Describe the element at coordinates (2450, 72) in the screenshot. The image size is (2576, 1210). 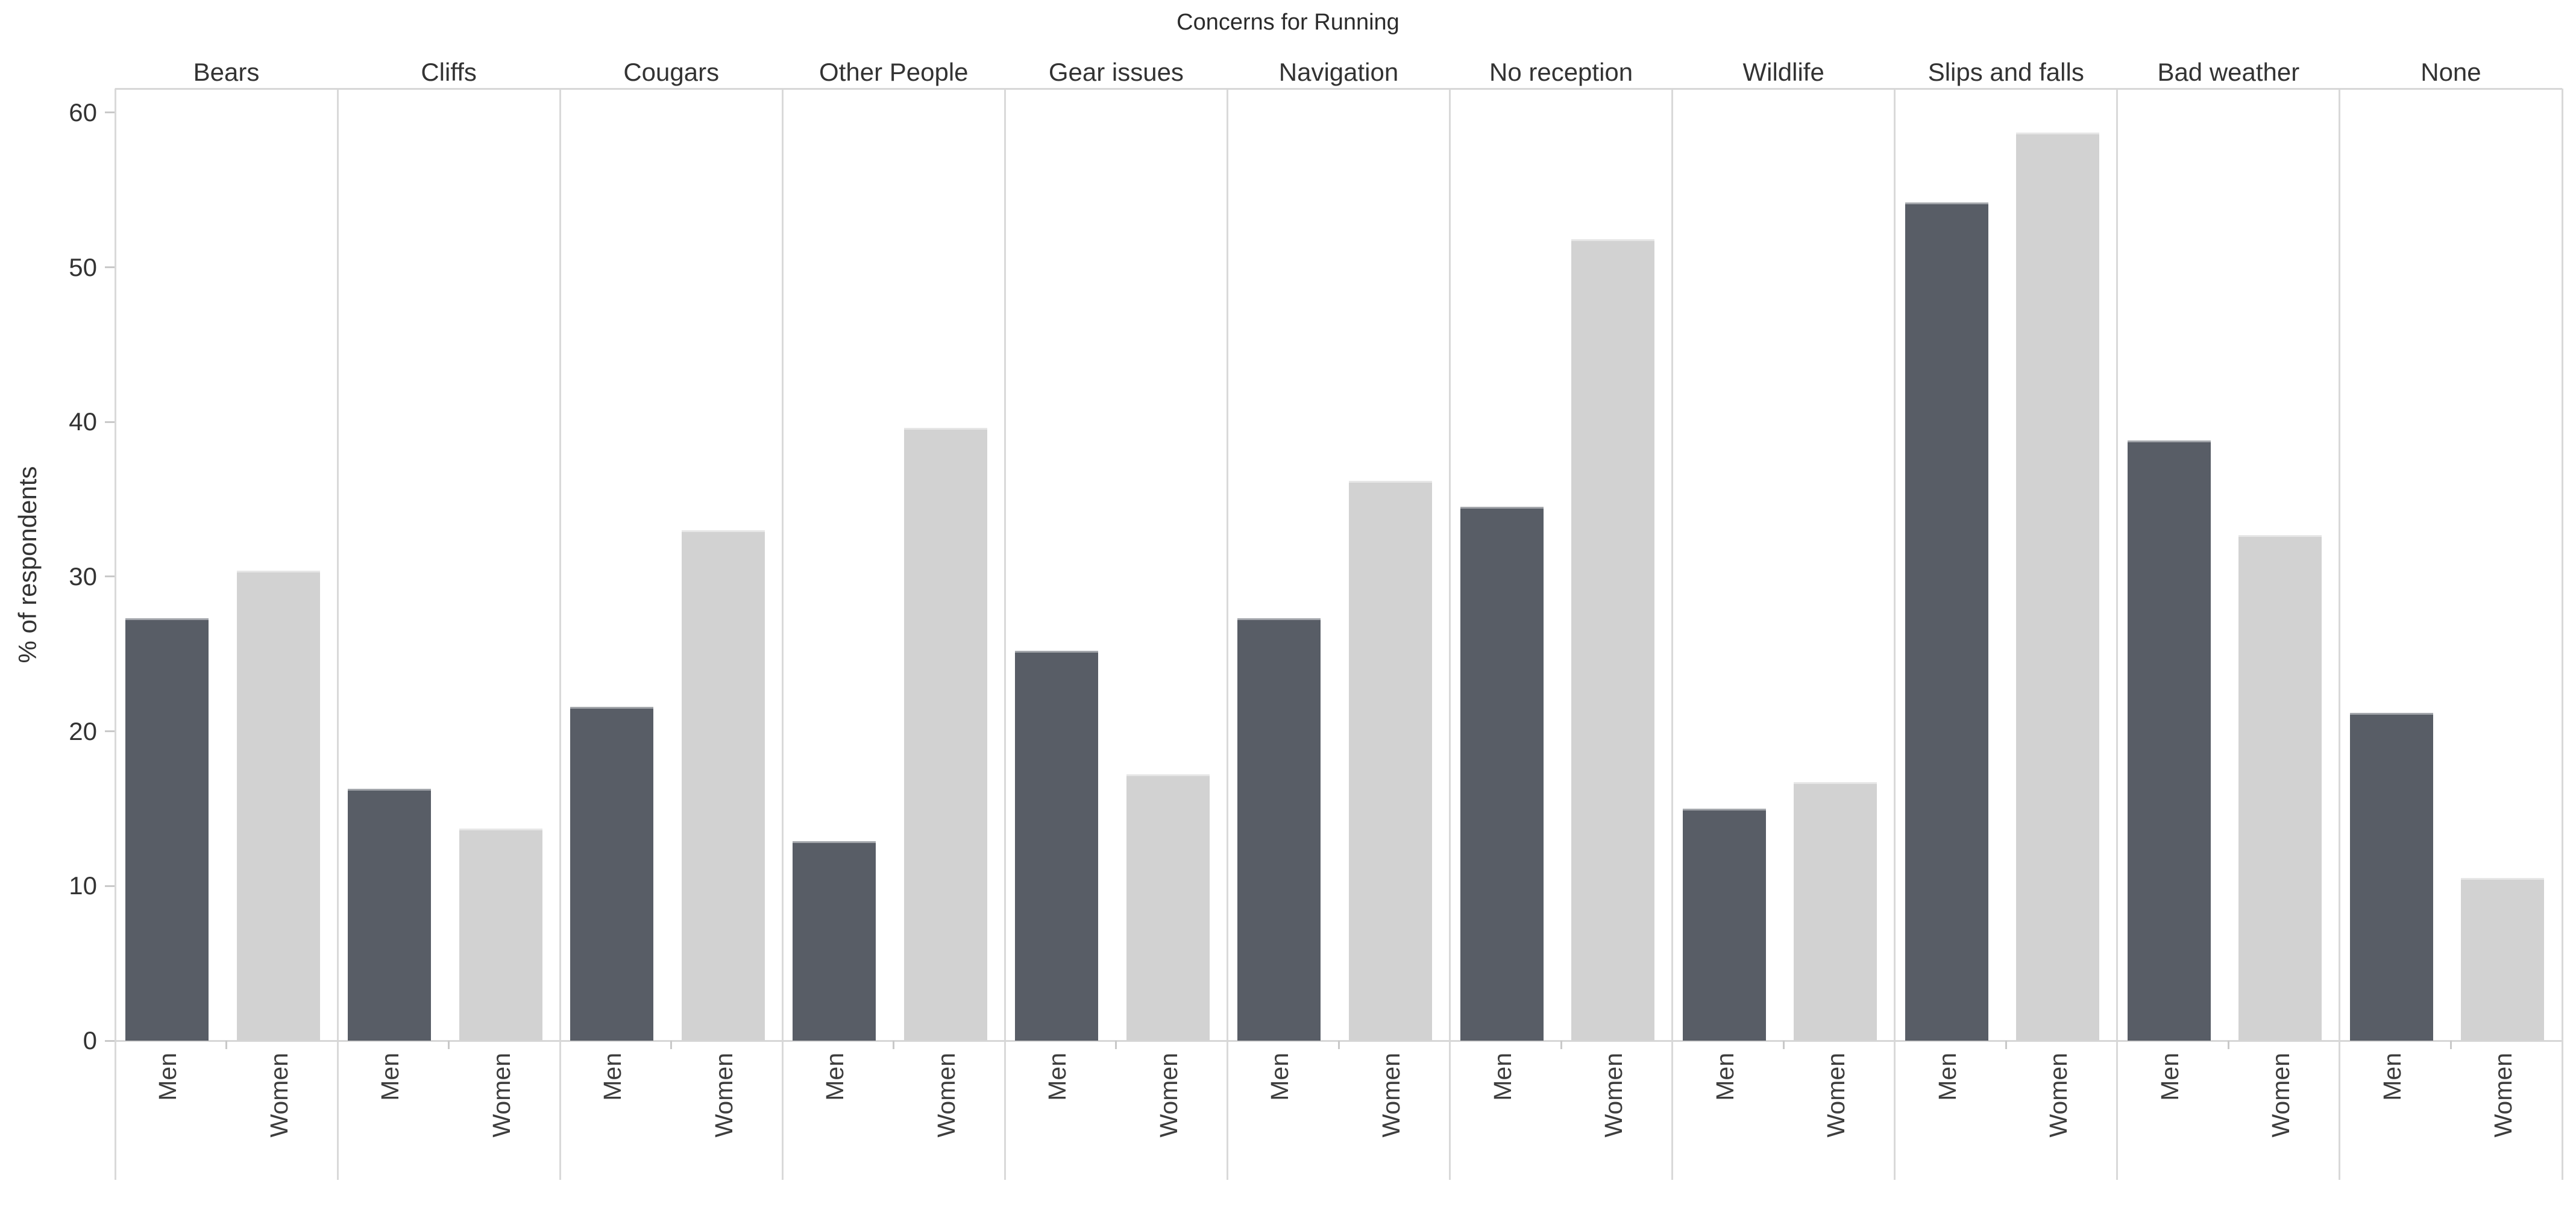
I see `category-header: None` at that location.